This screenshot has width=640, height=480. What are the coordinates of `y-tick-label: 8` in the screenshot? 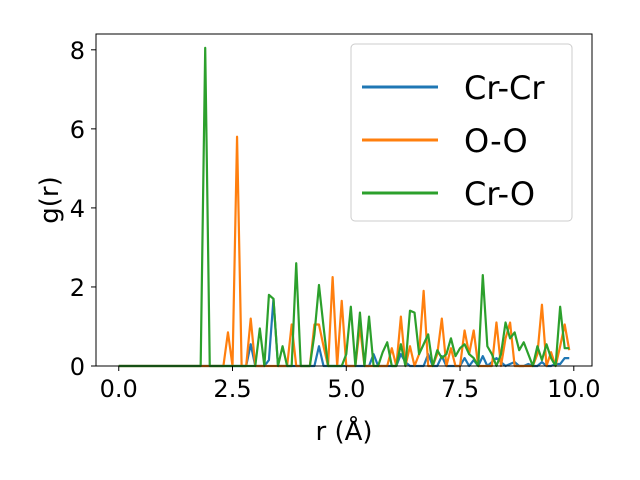 It's located at (77, 51).